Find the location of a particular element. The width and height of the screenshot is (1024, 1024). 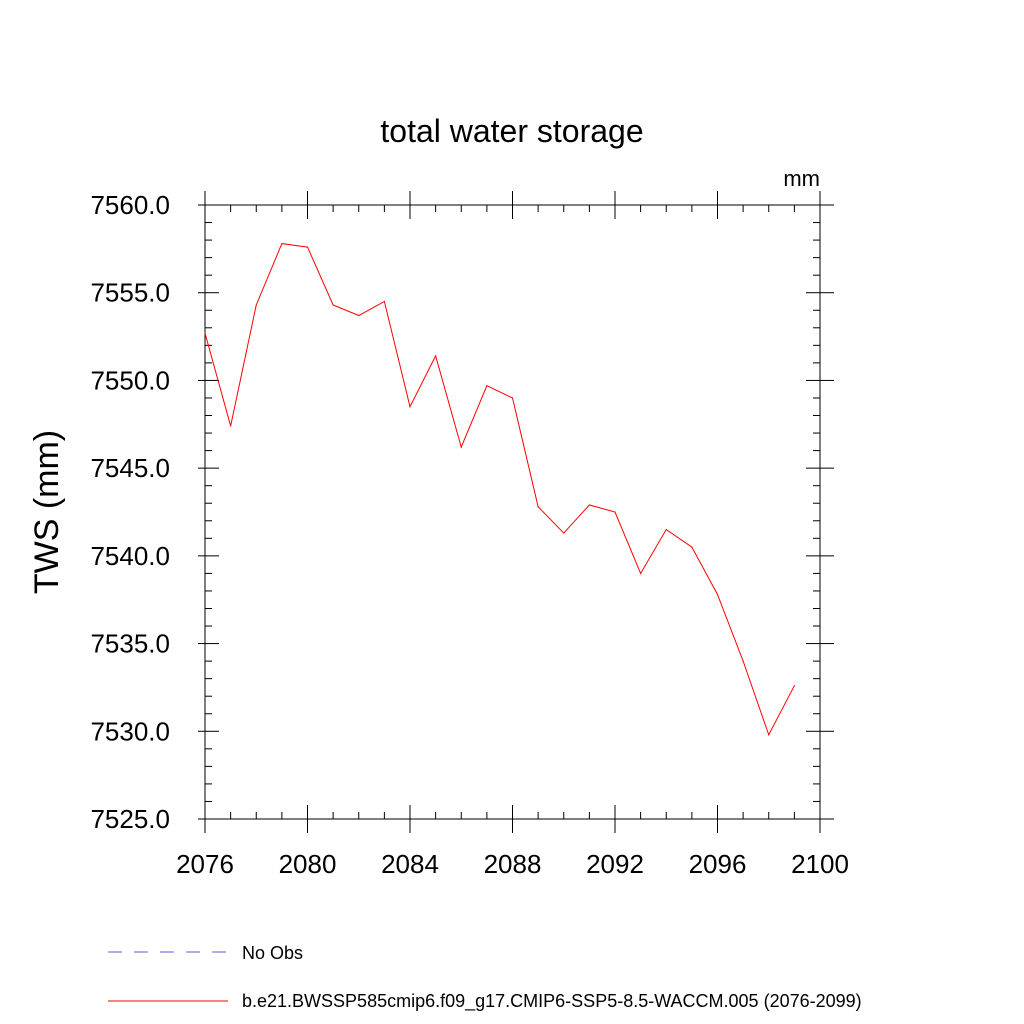

x-tick-label: 2084 is located at coordinates (410, 864).